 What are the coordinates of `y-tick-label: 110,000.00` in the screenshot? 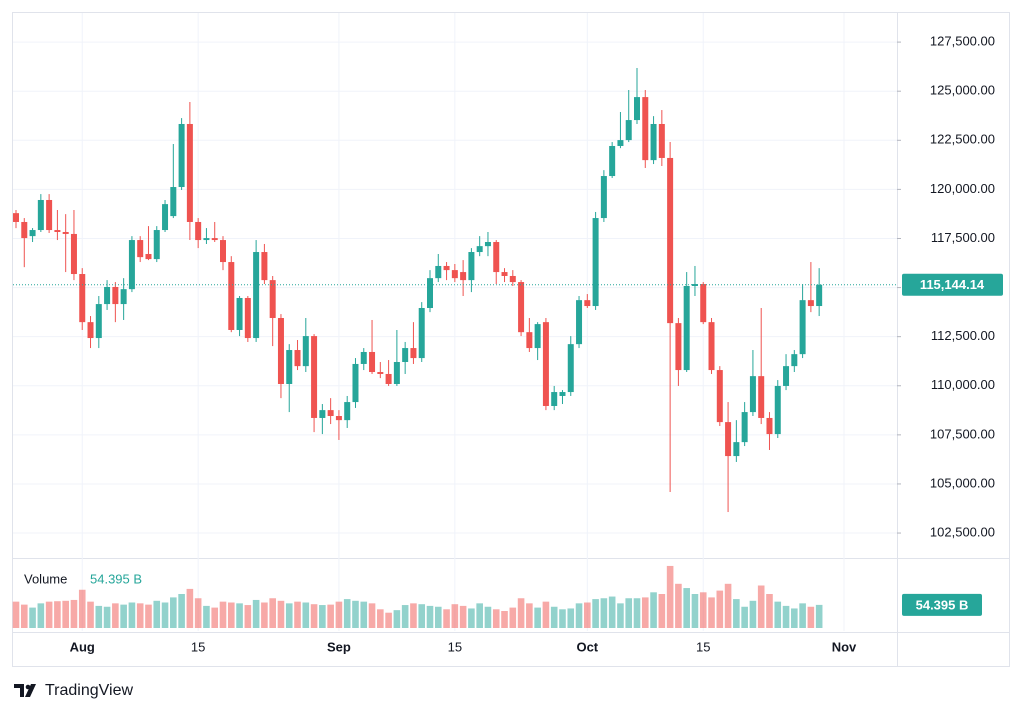 It's located at (963, 384).